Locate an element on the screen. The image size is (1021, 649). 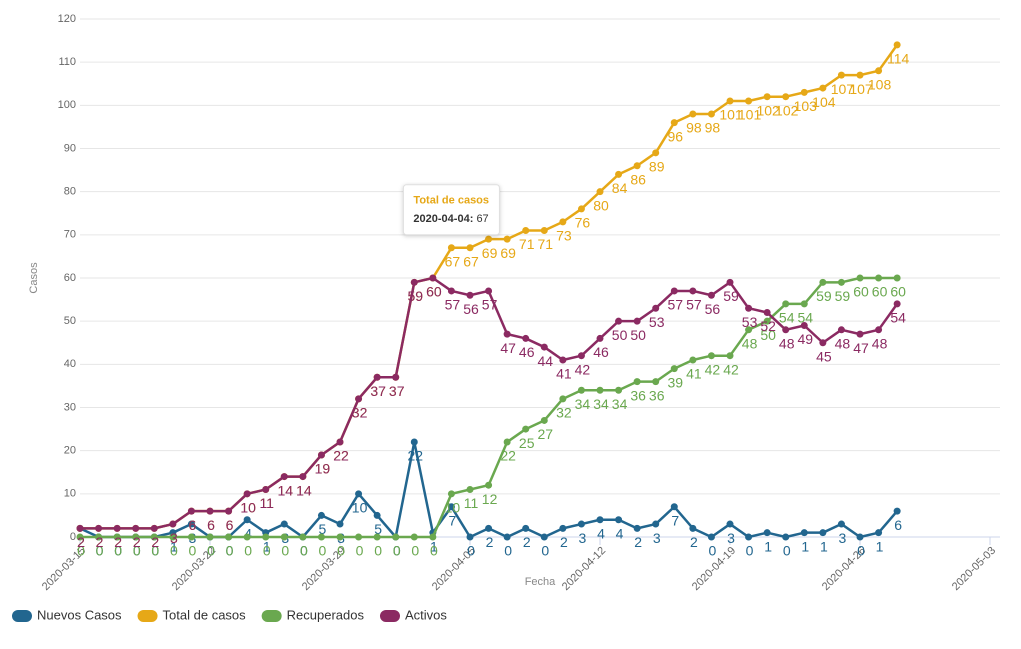
data-label: 56 is located at coordinates (471, 309).